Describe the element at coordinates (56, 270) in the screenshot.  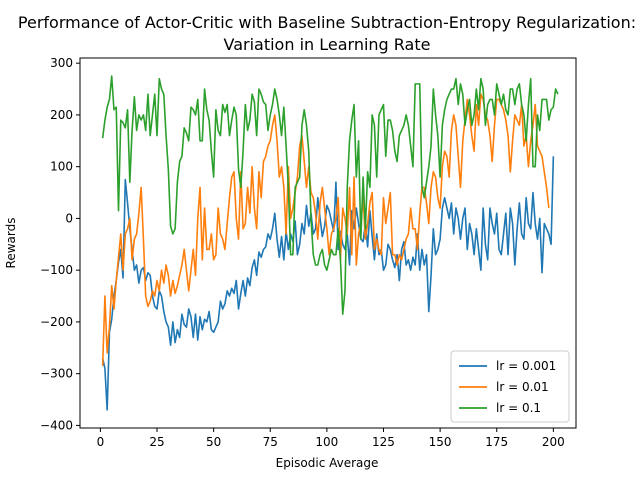
I see `y-tick-label: −100` at that location.